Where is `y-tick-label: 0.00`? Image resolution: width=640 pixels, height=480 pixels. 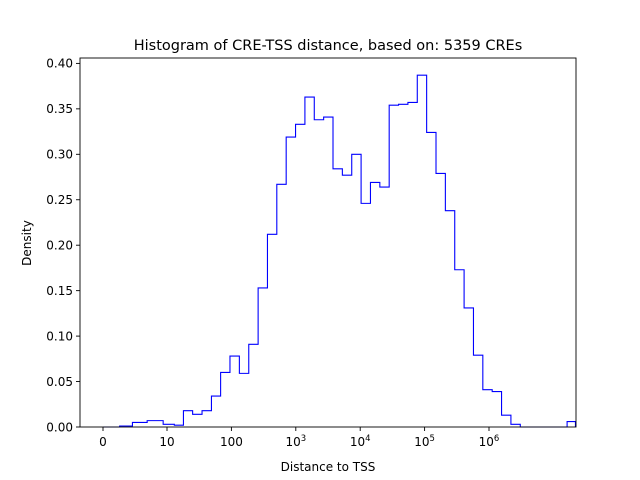
y-tick-label: 0.00 is located at coordinates (59, 427).